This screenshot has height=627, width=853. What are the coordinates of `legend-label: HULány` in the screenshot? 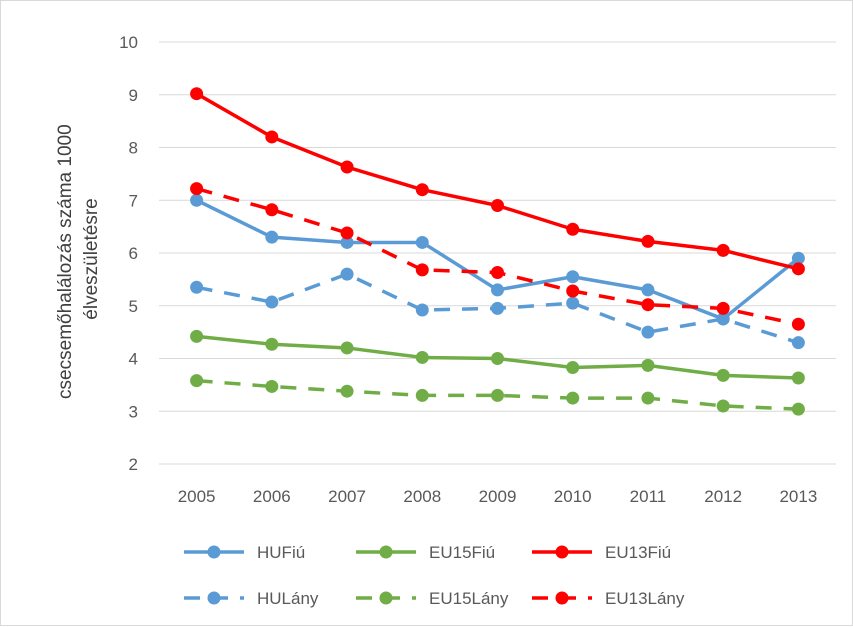 It's located at (288, 598).